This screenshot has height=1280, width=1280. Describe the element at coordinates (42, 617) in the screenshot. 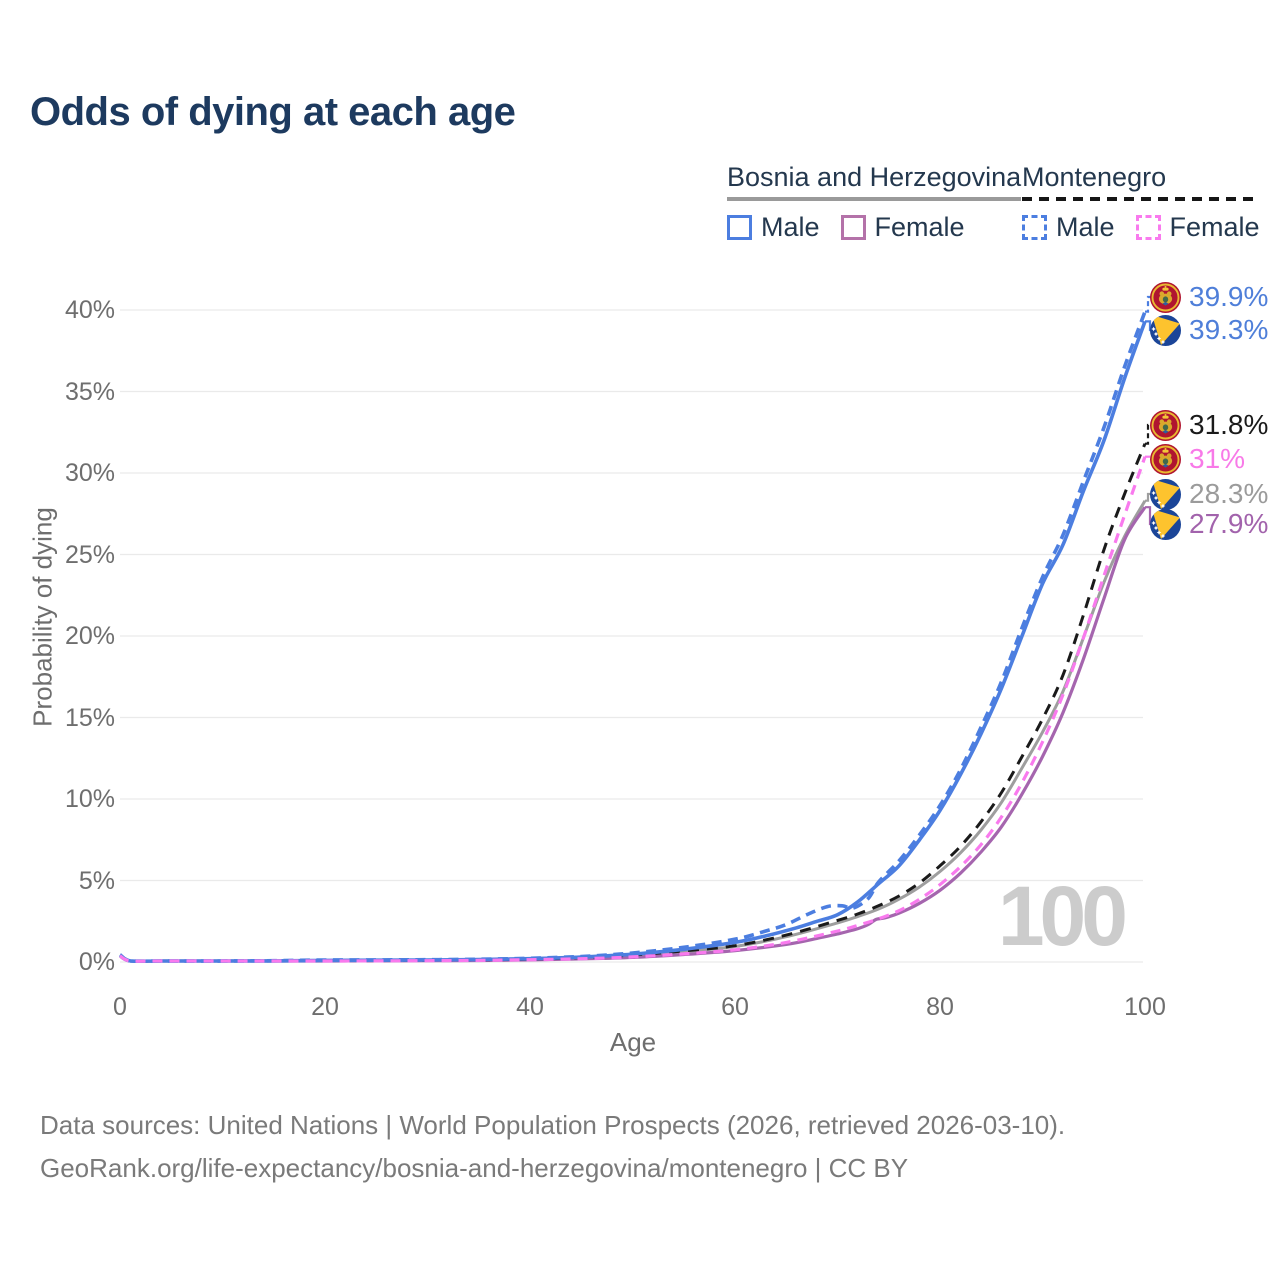

I see `y-axis-title: Probability of dying` at that location.